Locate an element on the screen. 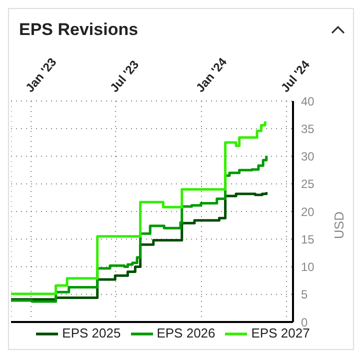  legend-label: EPS 2026 is located at coordinates (186, 332).